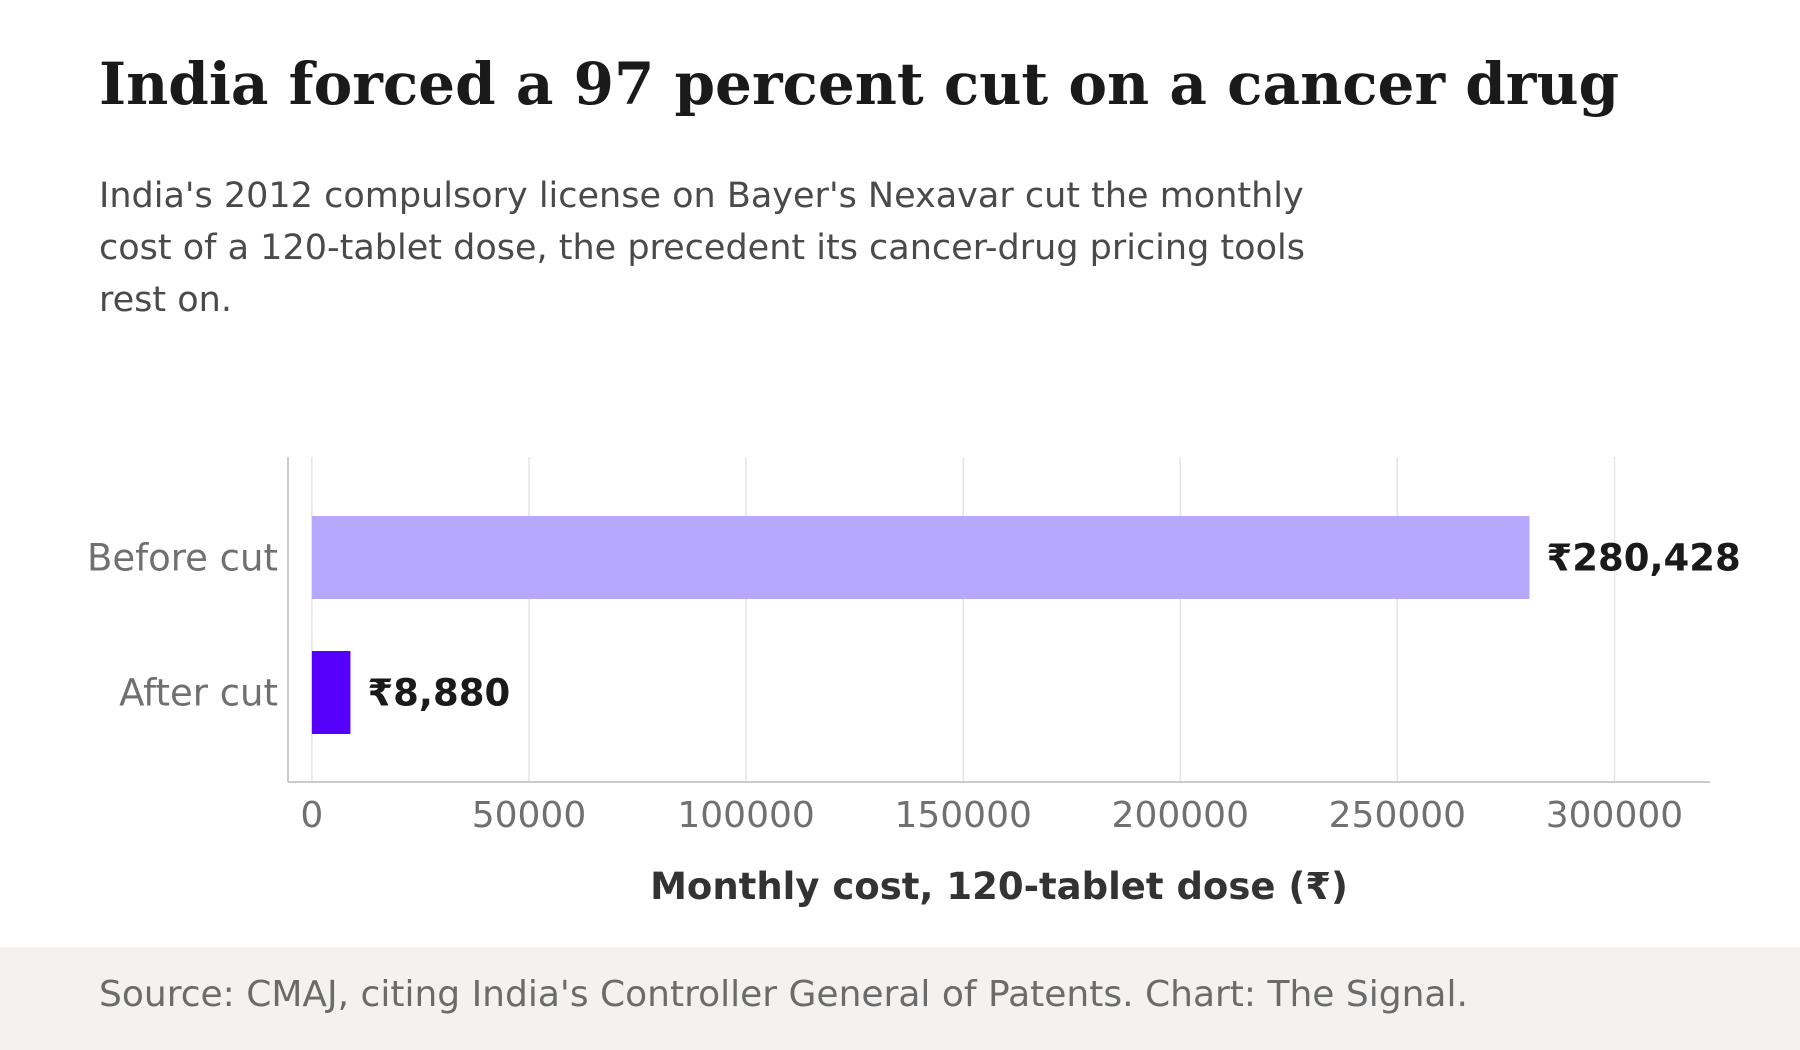  Describe the element at coordinates (1397, 815) in the screenshot. I see `x-tick-label: 250000` at that location.